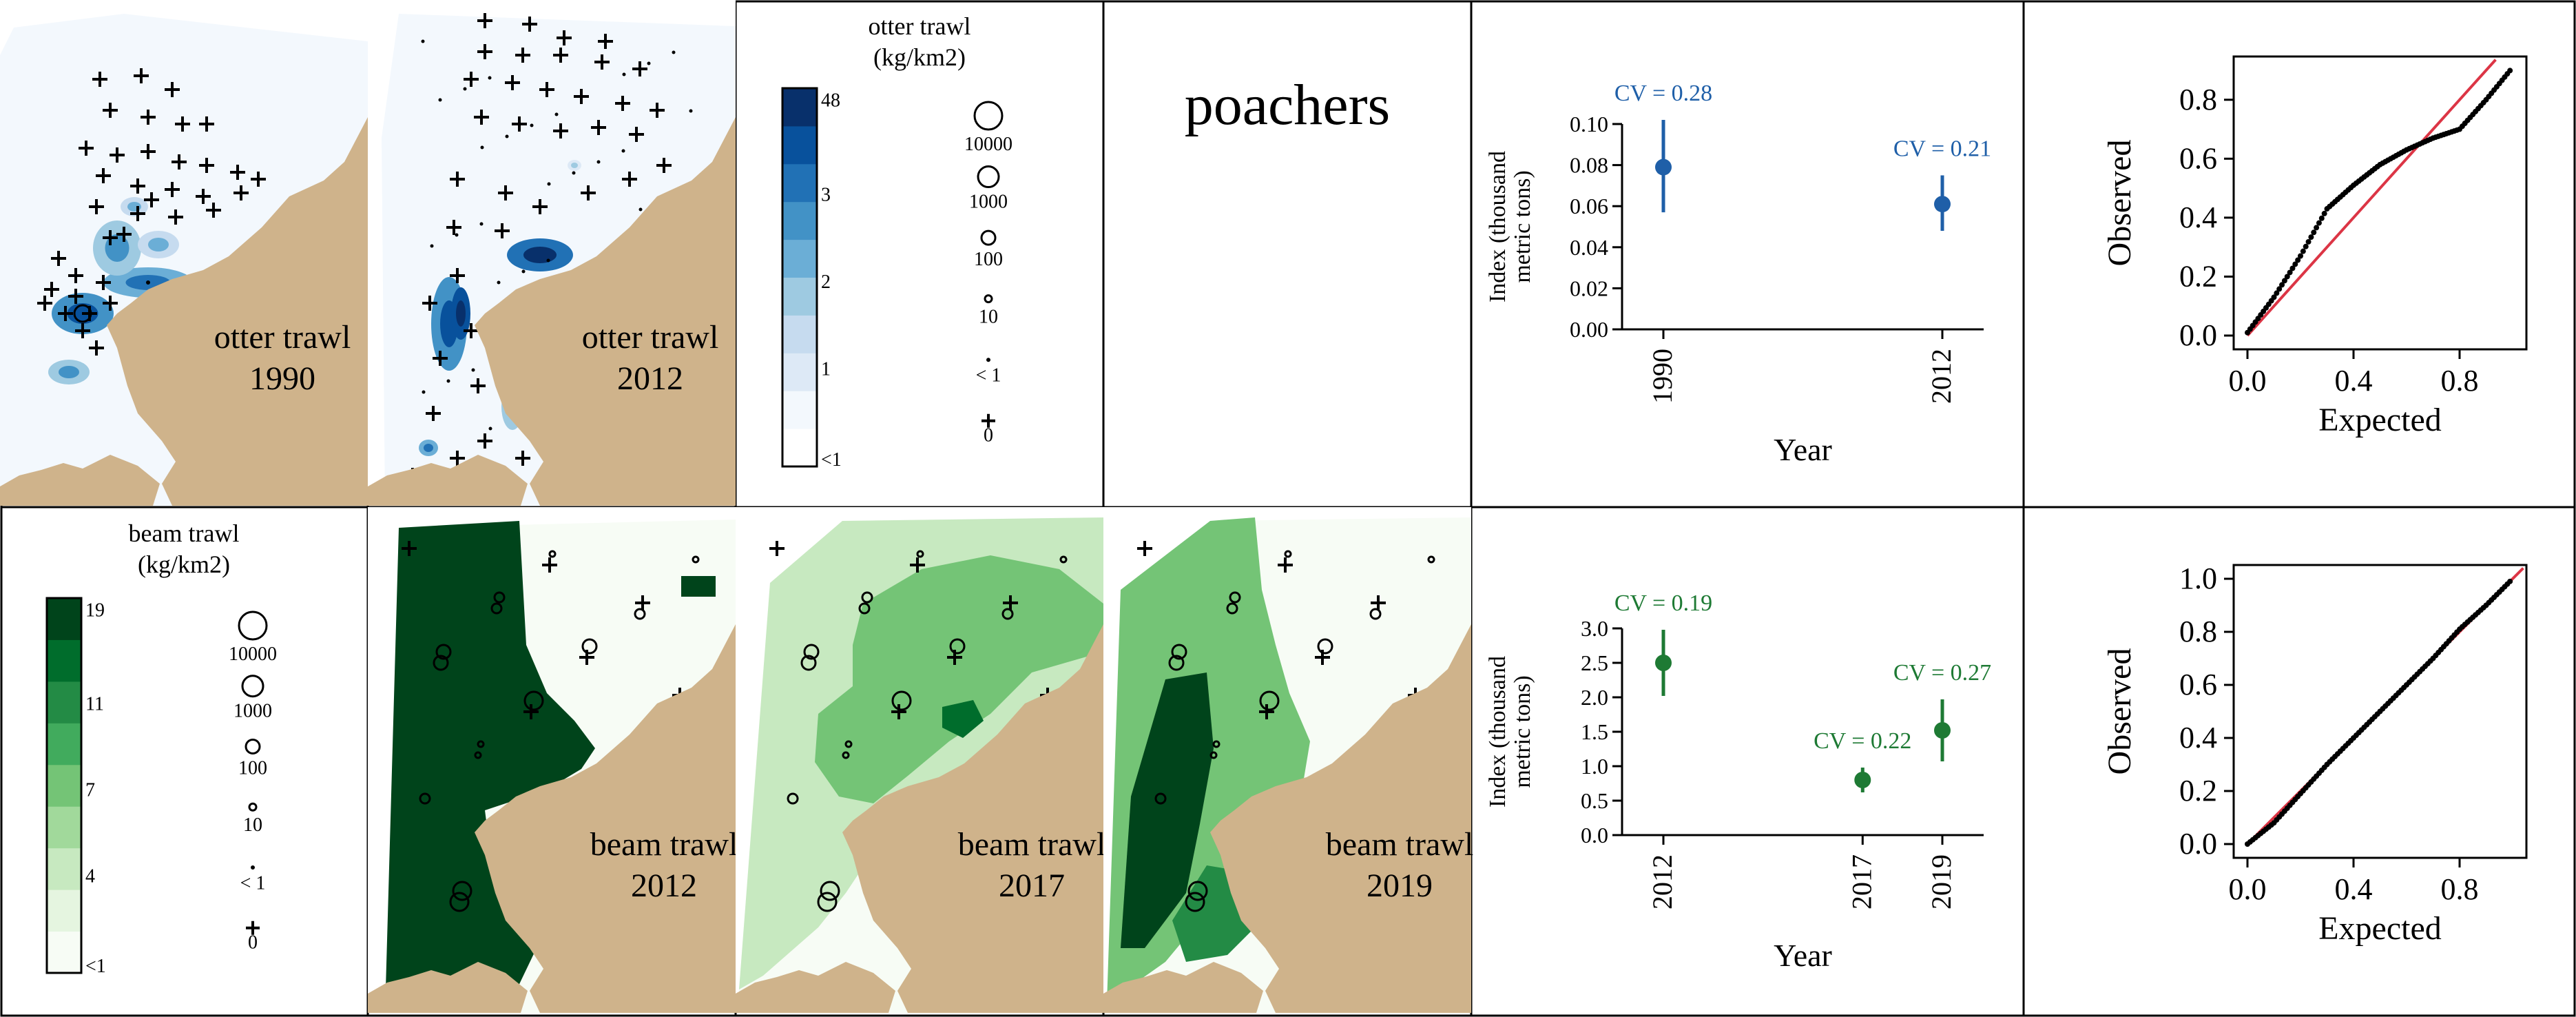 The image size is (2576, 1017). I want to click on index-point, so click(1663, 663).